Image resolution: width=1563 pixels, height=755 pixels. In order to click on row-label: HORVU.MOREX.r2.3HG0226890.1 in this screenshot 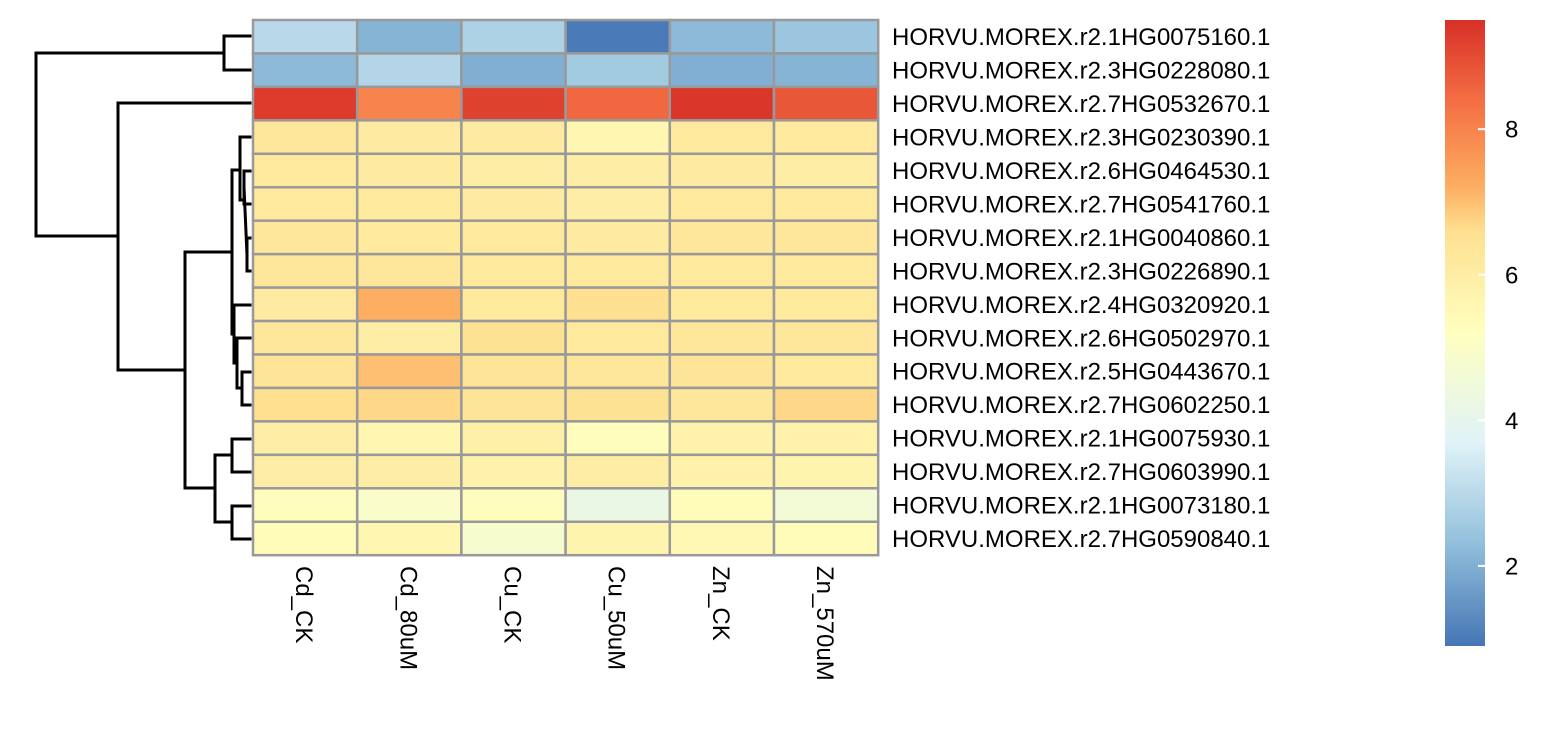, I will do `click(1081, 271)`.